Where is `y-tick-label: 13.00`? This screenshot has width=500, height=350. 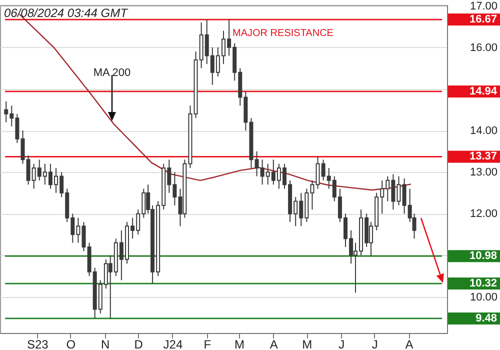 y-tick-label: 13.00 is located at coordinates (484, 172).